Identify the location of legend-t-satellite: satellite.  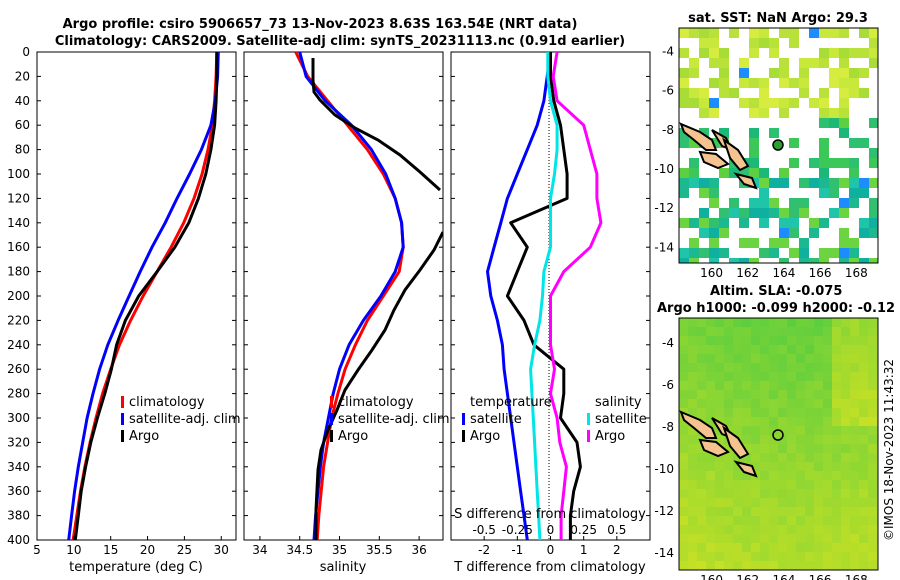
(496, 419).